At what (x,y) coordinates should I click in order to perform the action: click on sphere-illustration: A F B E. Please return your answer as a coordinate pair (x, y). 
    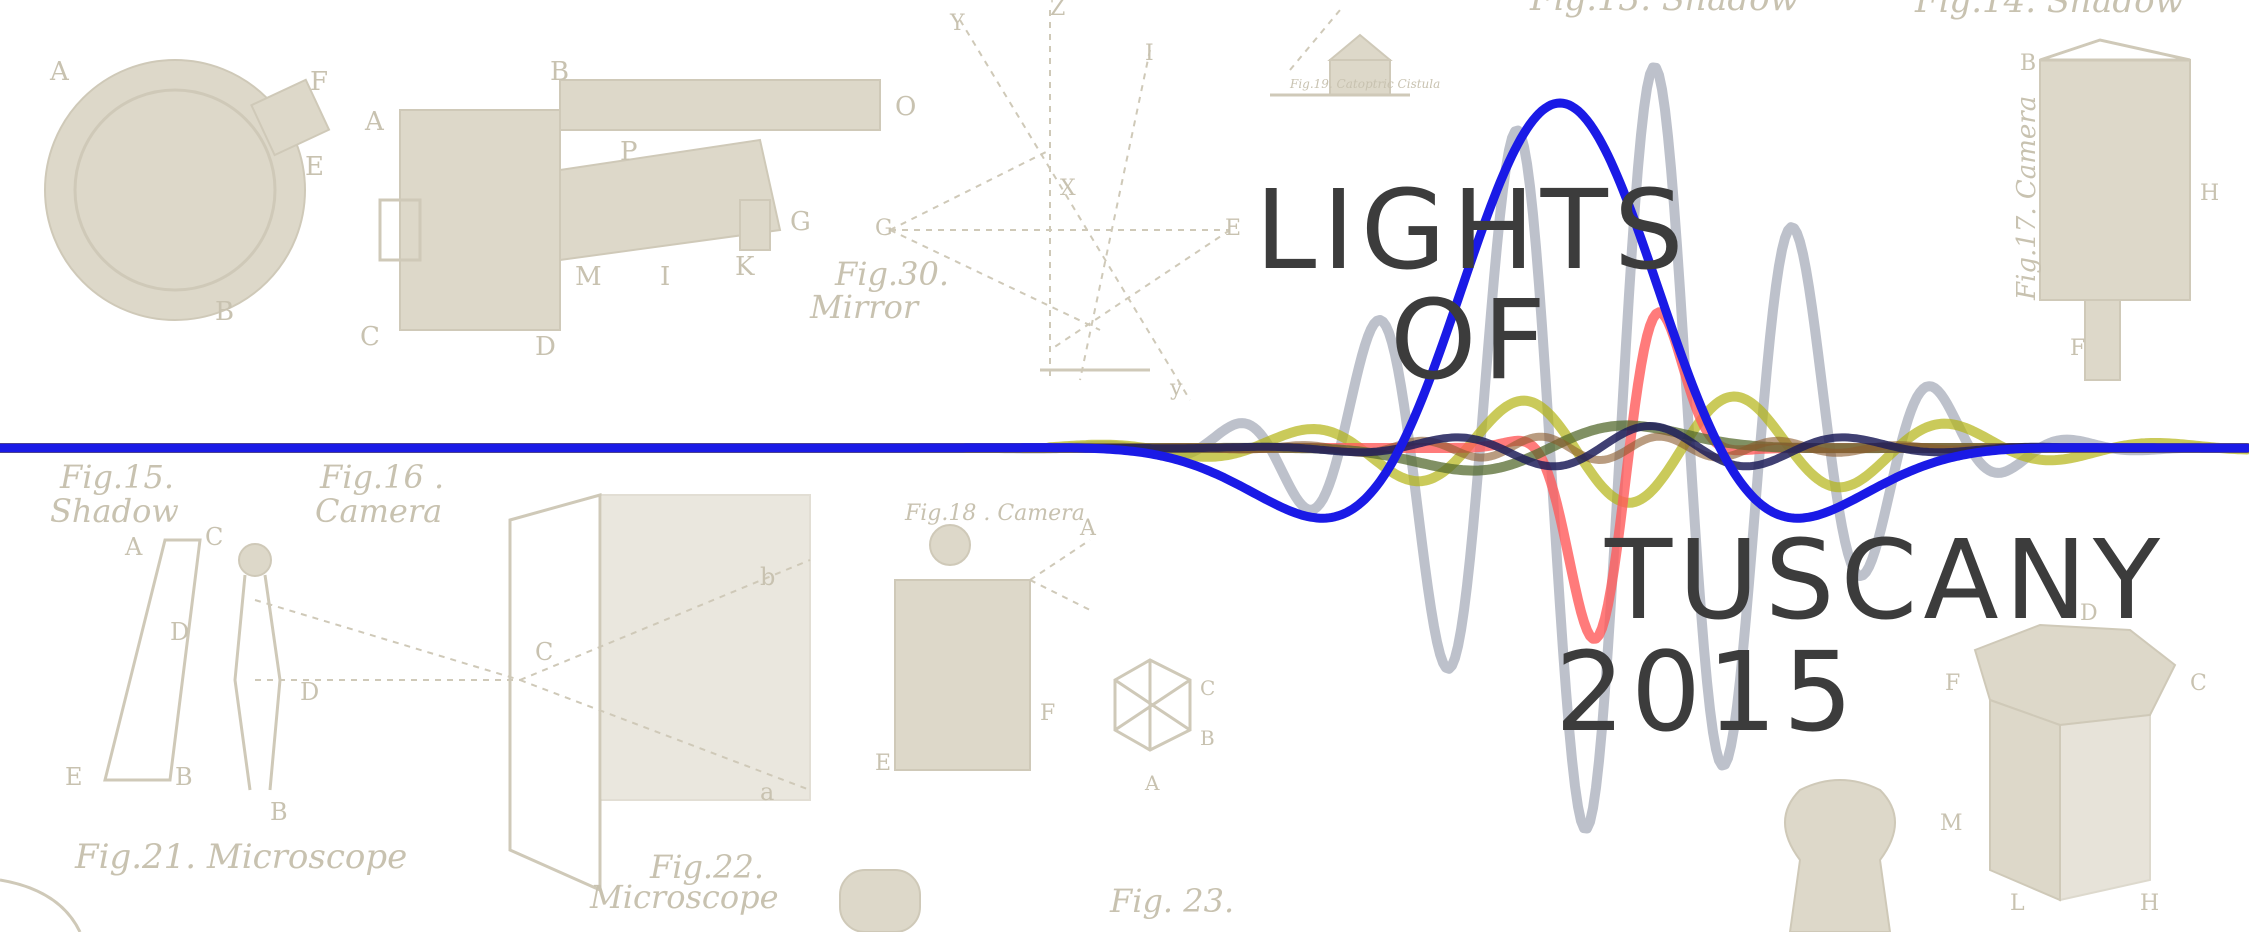
    Looking at the image, I should click on (187, 192).